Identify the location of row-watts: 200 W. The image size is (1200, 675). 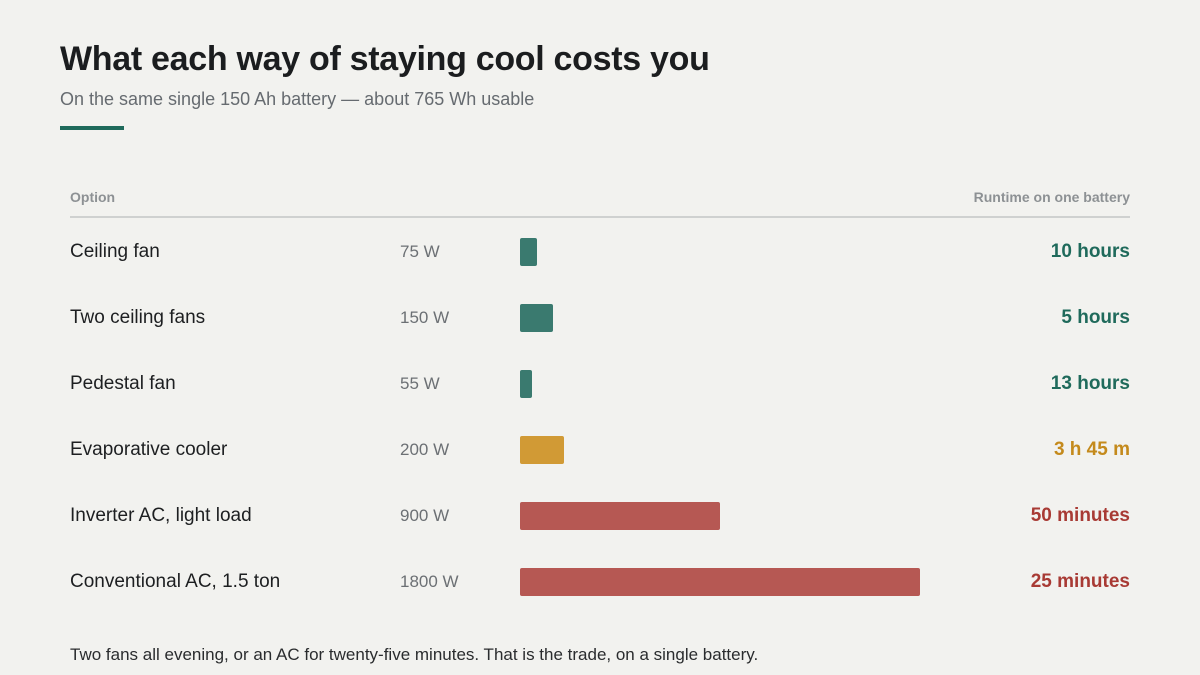
(425, 449).